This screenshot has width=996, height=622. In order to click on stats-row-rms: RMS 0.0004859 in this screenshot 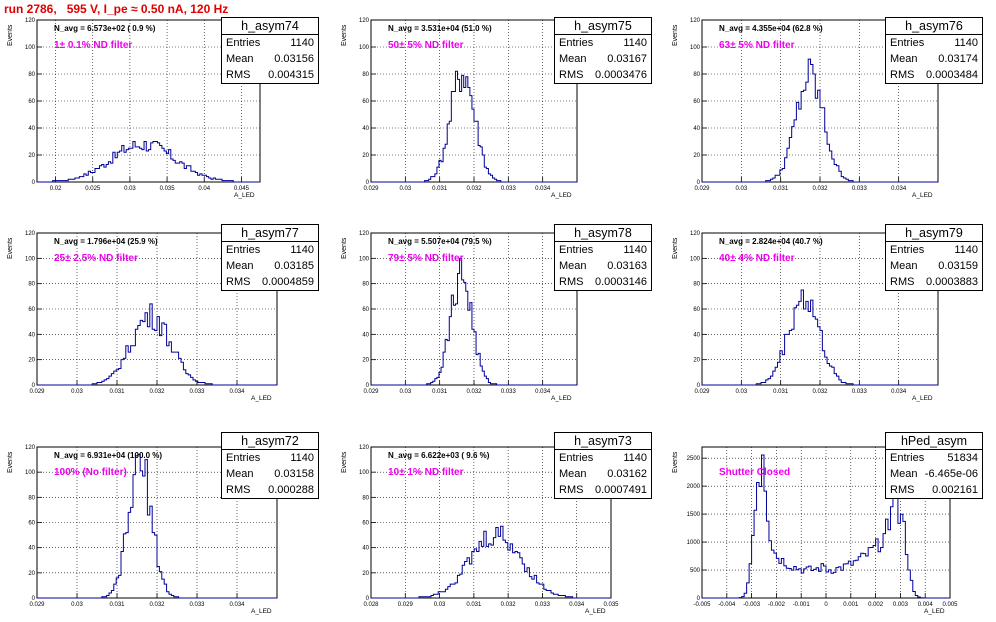, I will do `click(270, 282)`.